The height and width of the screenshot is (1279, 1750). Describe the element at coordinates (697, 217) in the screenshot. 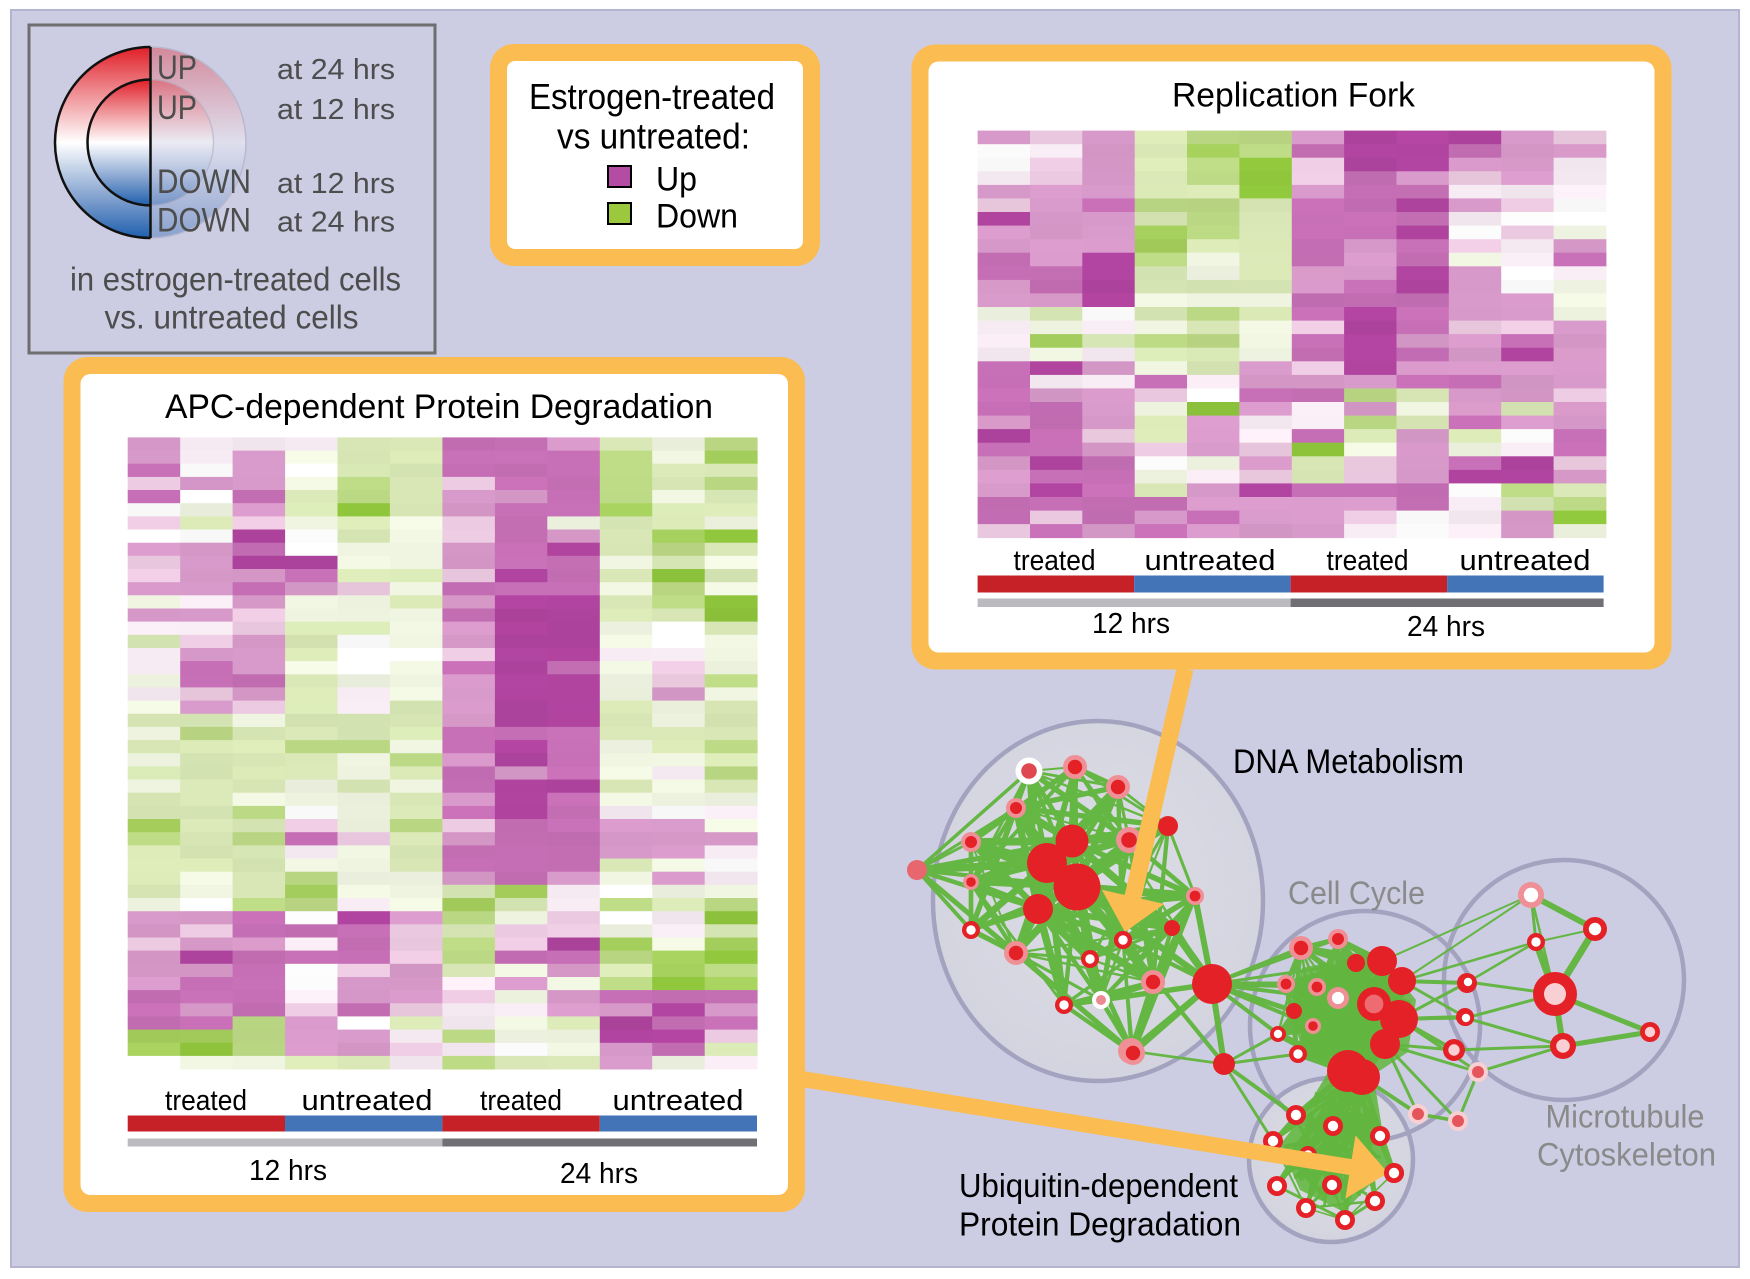

I see `svg-text: Down` at that location.